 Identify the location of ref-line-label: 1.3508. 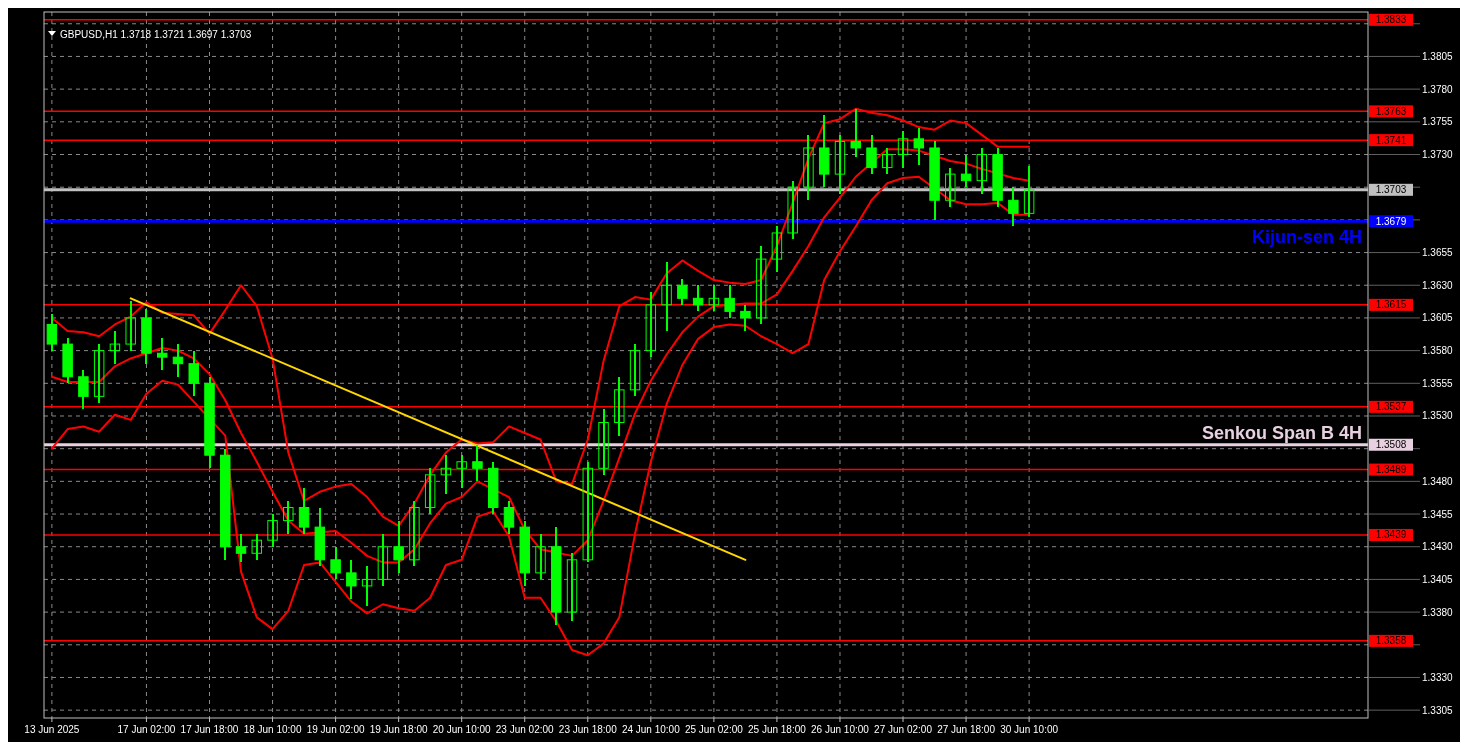
(1391, 445).